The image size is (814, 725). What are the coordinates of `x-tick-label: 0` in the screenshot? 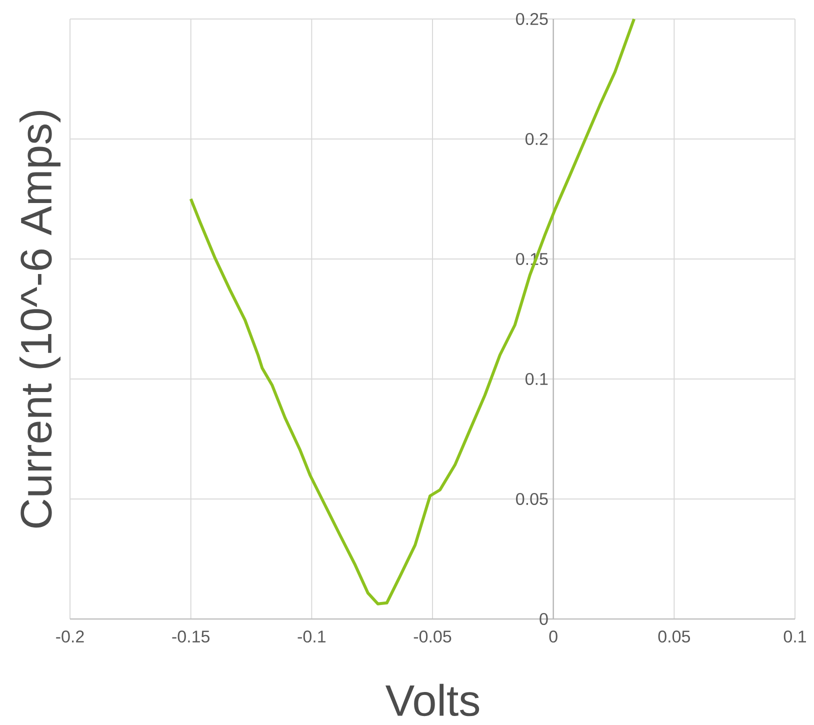 It's located at (553, 636).